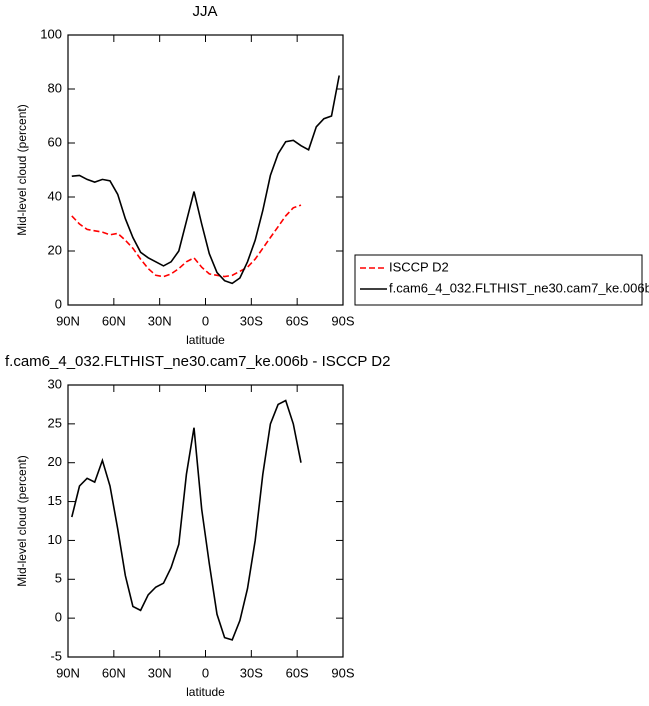  Describe the element at coordinates (51, 33) in the screenshot. I see `y-tick-label: 100` at that location.